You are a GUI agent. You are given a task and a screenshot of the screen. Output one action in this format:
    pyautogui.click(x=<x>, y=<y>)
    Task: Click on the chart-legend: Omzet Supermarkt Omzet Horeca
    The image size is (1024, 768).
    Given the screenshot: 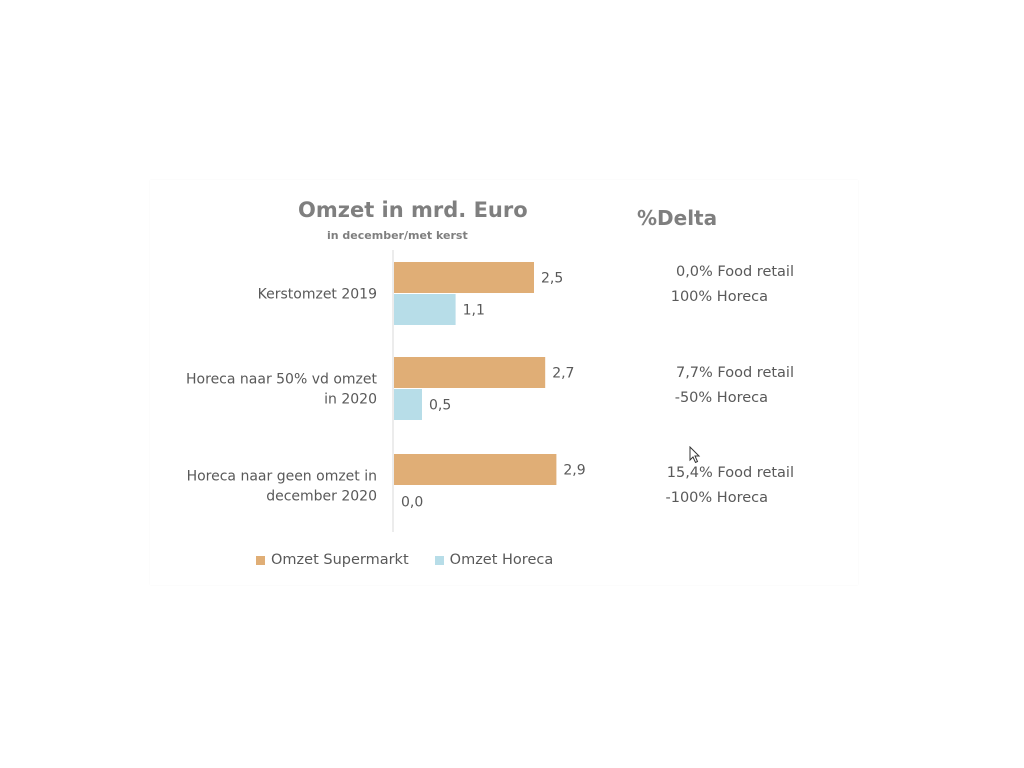 What is the action you would take?
    pyautogui.click(x=404, y=560)
    